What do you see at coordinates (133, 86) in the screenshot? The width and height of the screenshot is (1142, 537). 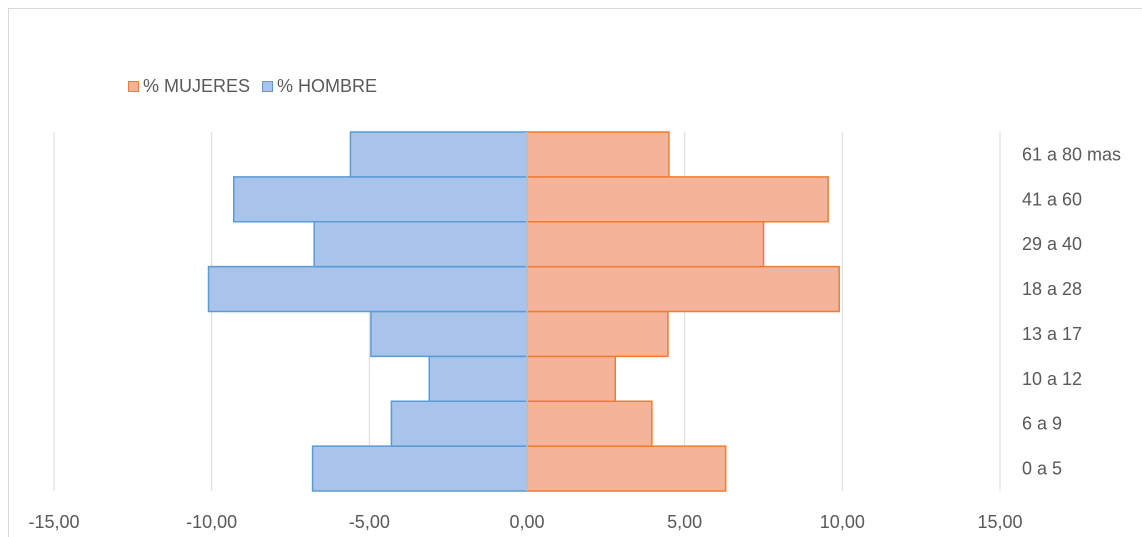 I see `legend-swatch-mujeres` at bounding box center [133, 86].